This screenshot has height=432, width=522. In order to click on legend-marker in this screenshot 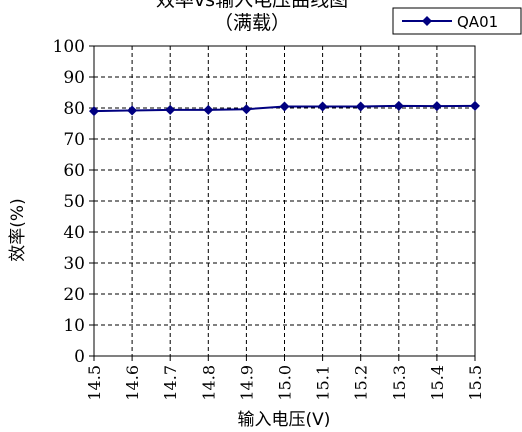, I will do `click(427, 21)`.